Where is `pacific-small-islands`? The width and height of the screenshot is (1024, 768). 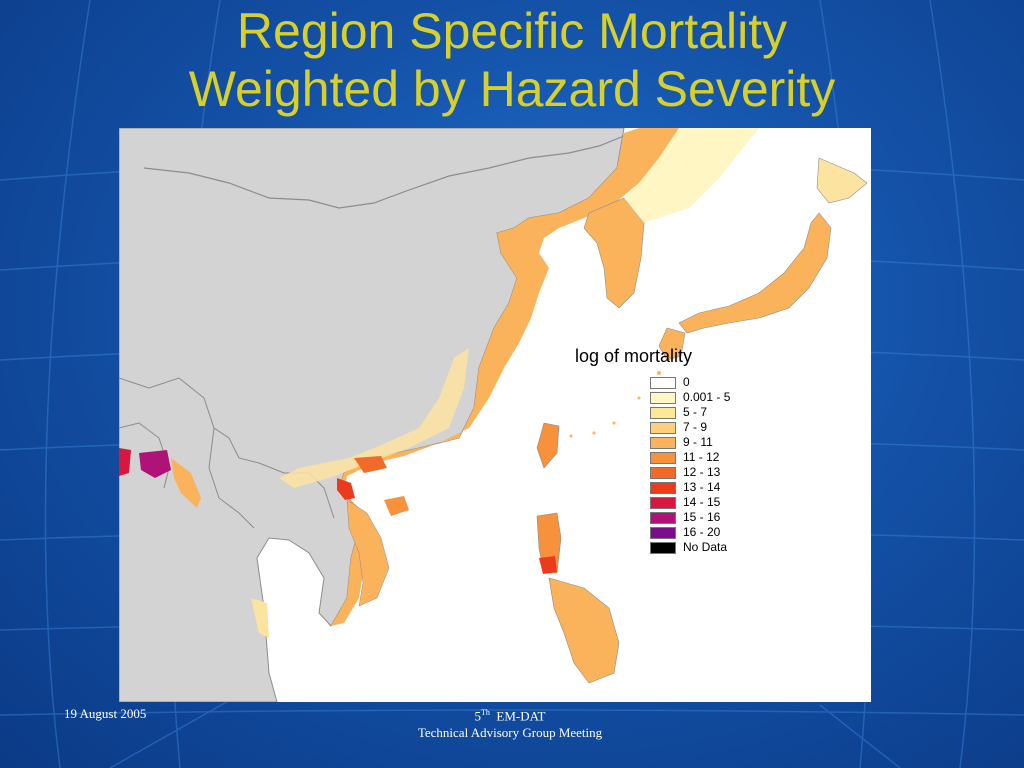 pacific-small-islands is located at coordinates (615, 404).